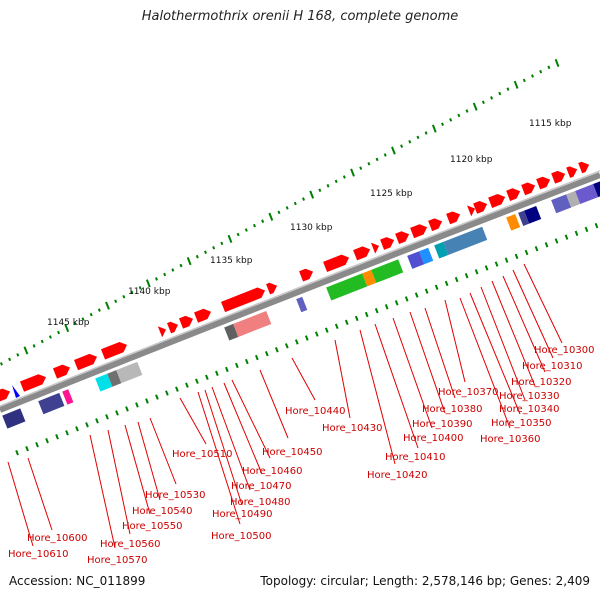 Image resolution: width=600 pixels, height=600 pixels. What do you see at coordinates (242, 514) in the screenshot?
I see `gene-label: Hore_10490` at bounding box center [242, 514].